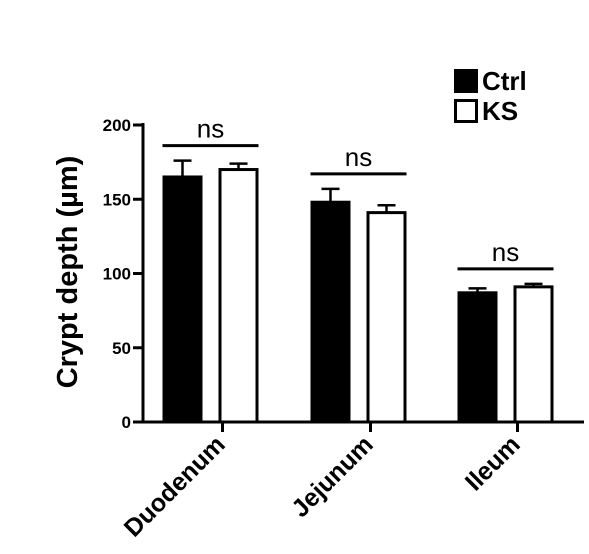 This screenshot has height=554, width=589. I want to click on x-tick-label: Duodenum, so click(175, 486).